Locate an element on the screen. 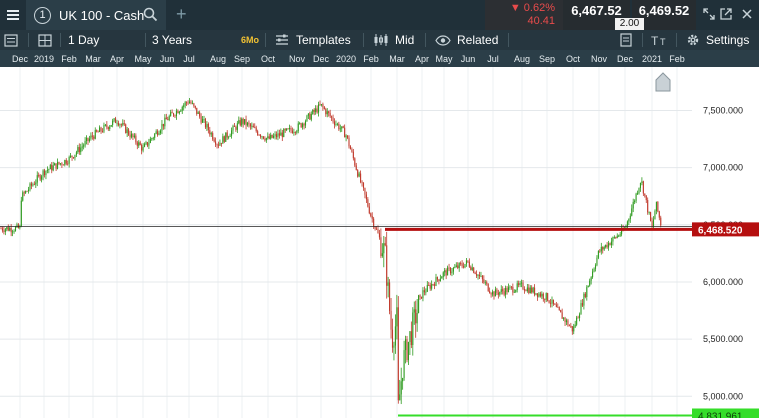 The height and width of the screenshot is (418, 759). expand-icon is located at coordinates (709, 14).